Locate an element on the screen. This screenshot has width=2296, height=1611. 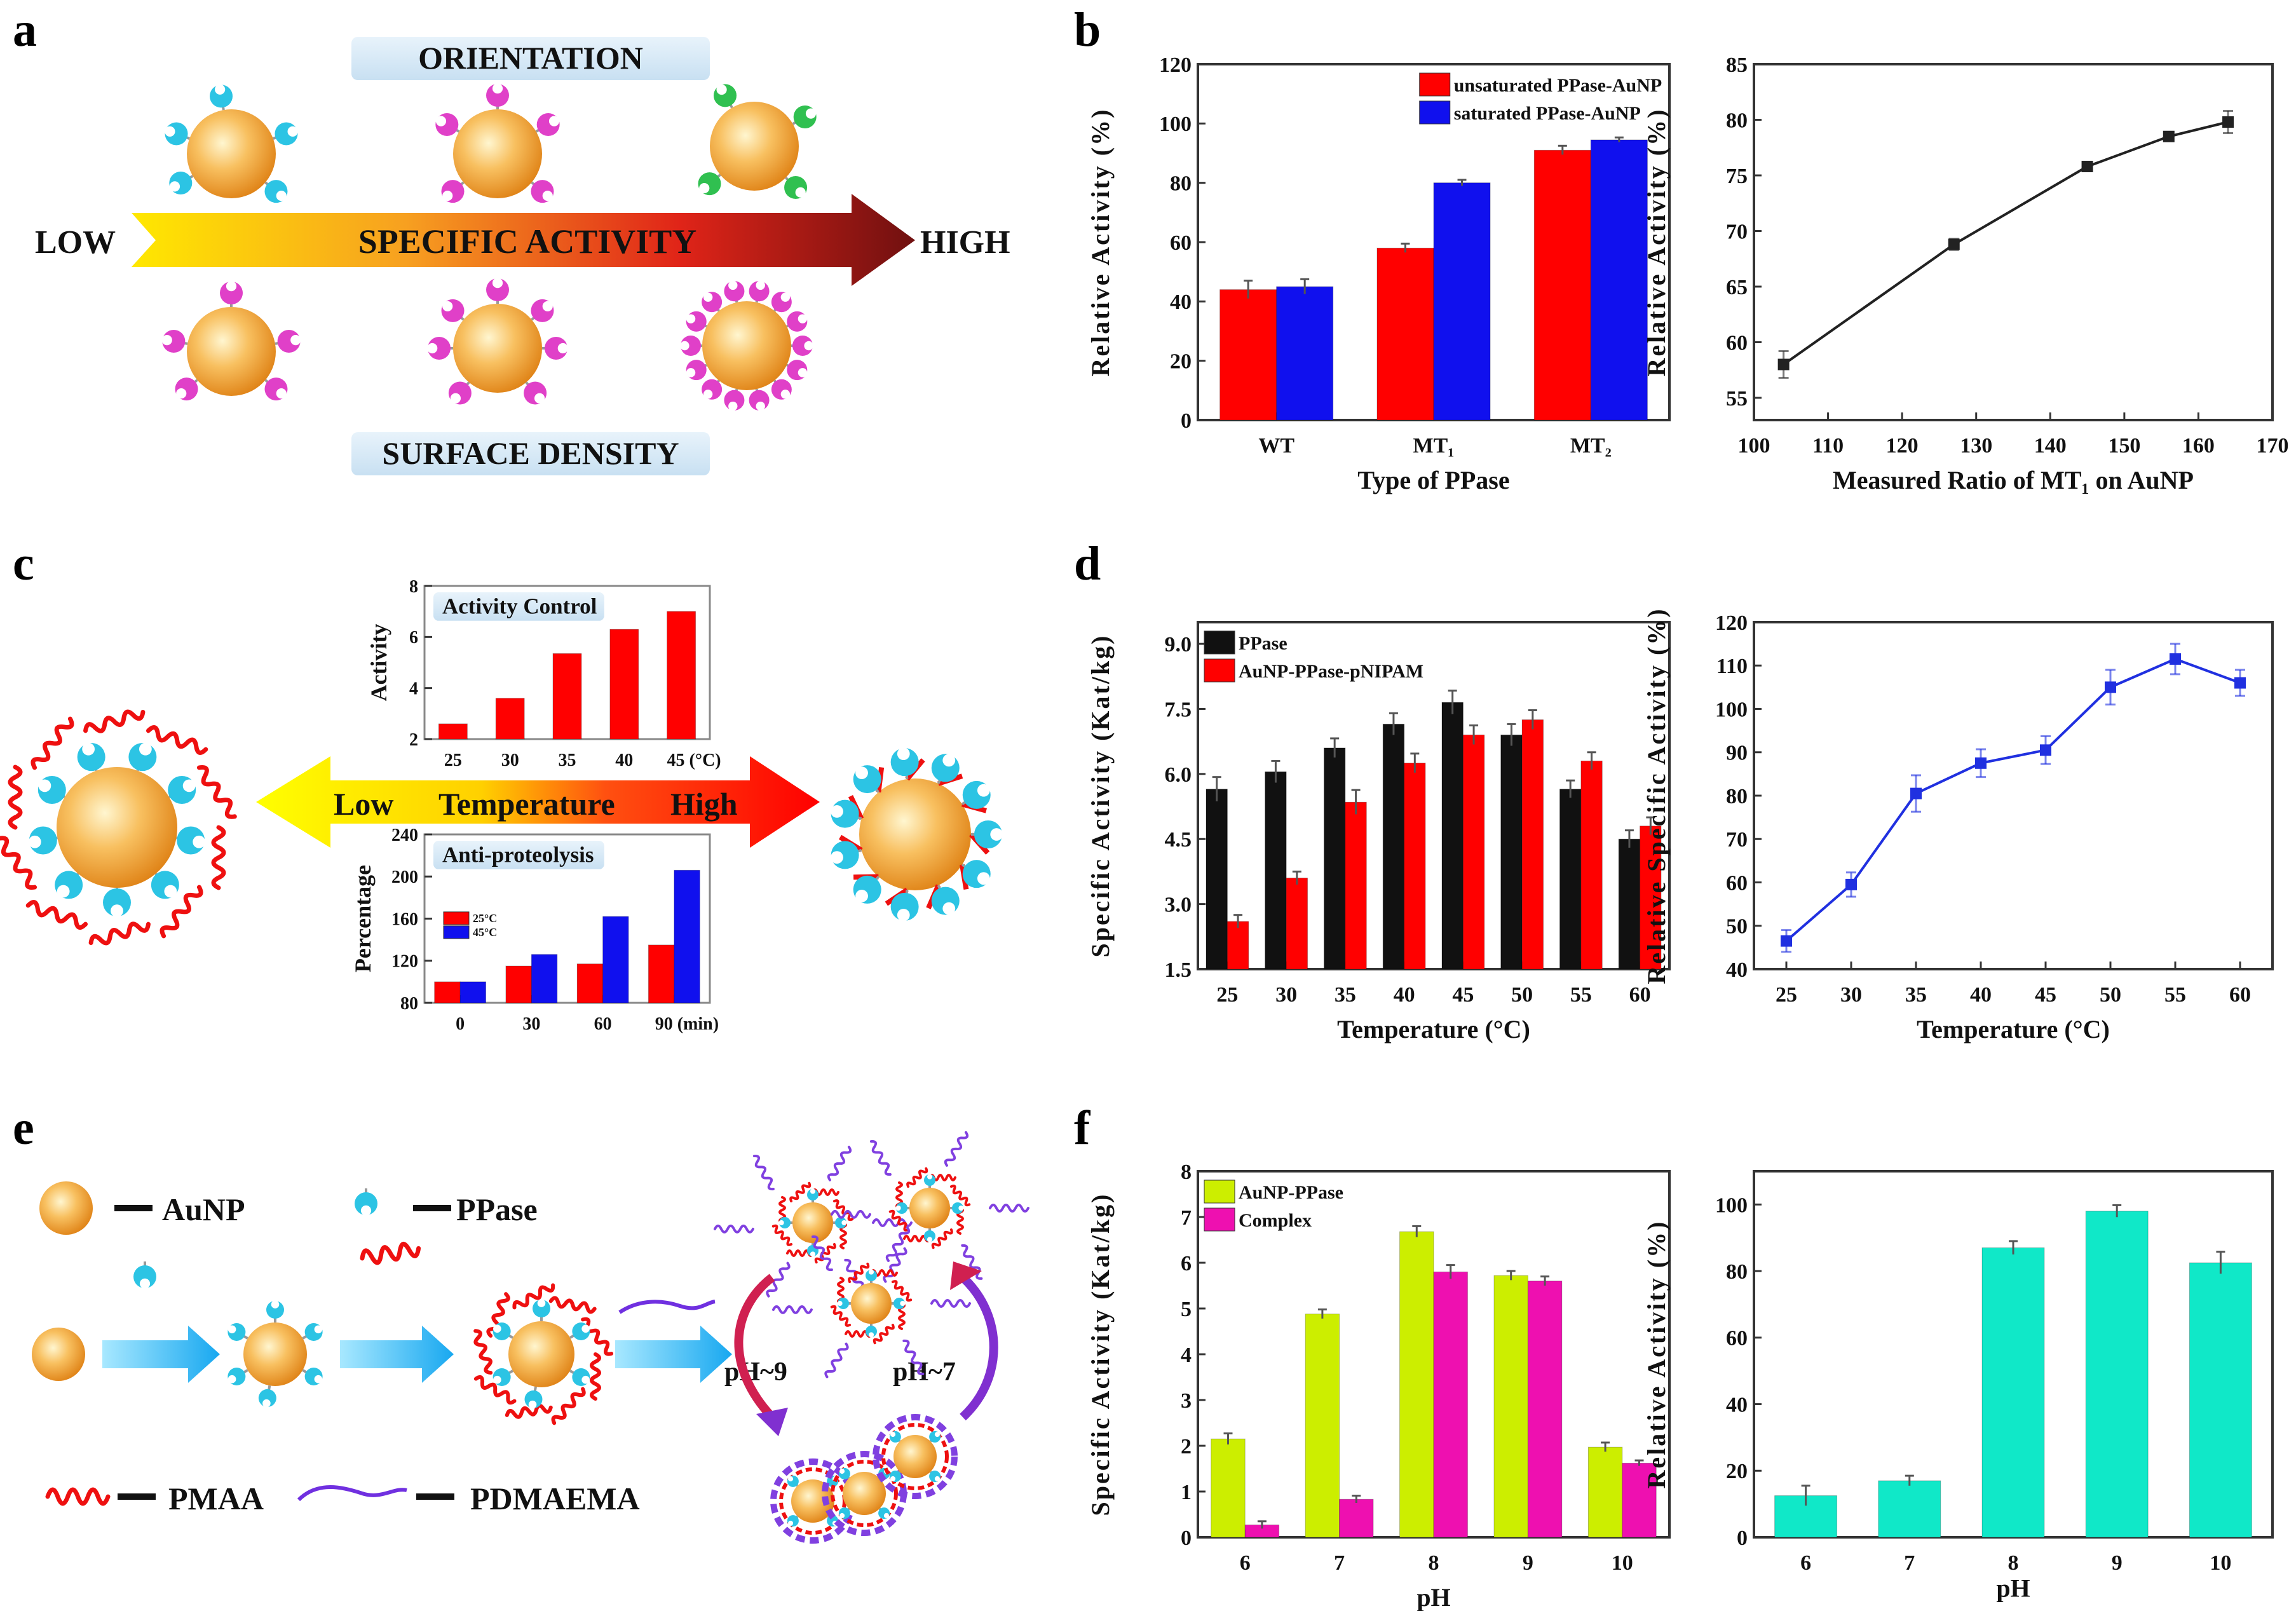
y-tick-label: 40 is located at coordinates (1737, 1405).